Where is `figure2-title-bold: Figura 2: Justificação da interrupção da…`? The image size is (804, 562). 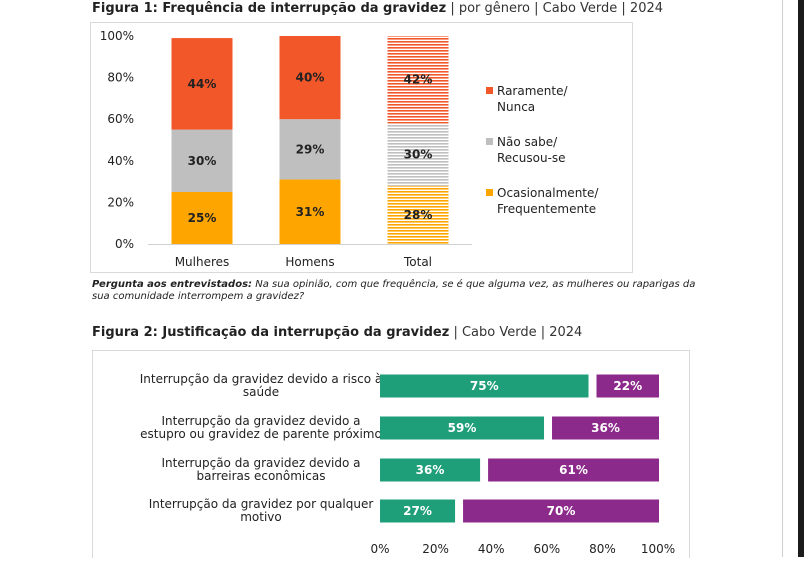
figure2-title-bold: Figura 2: Justificação da interrupção da… is located at coordinates (271, 332).